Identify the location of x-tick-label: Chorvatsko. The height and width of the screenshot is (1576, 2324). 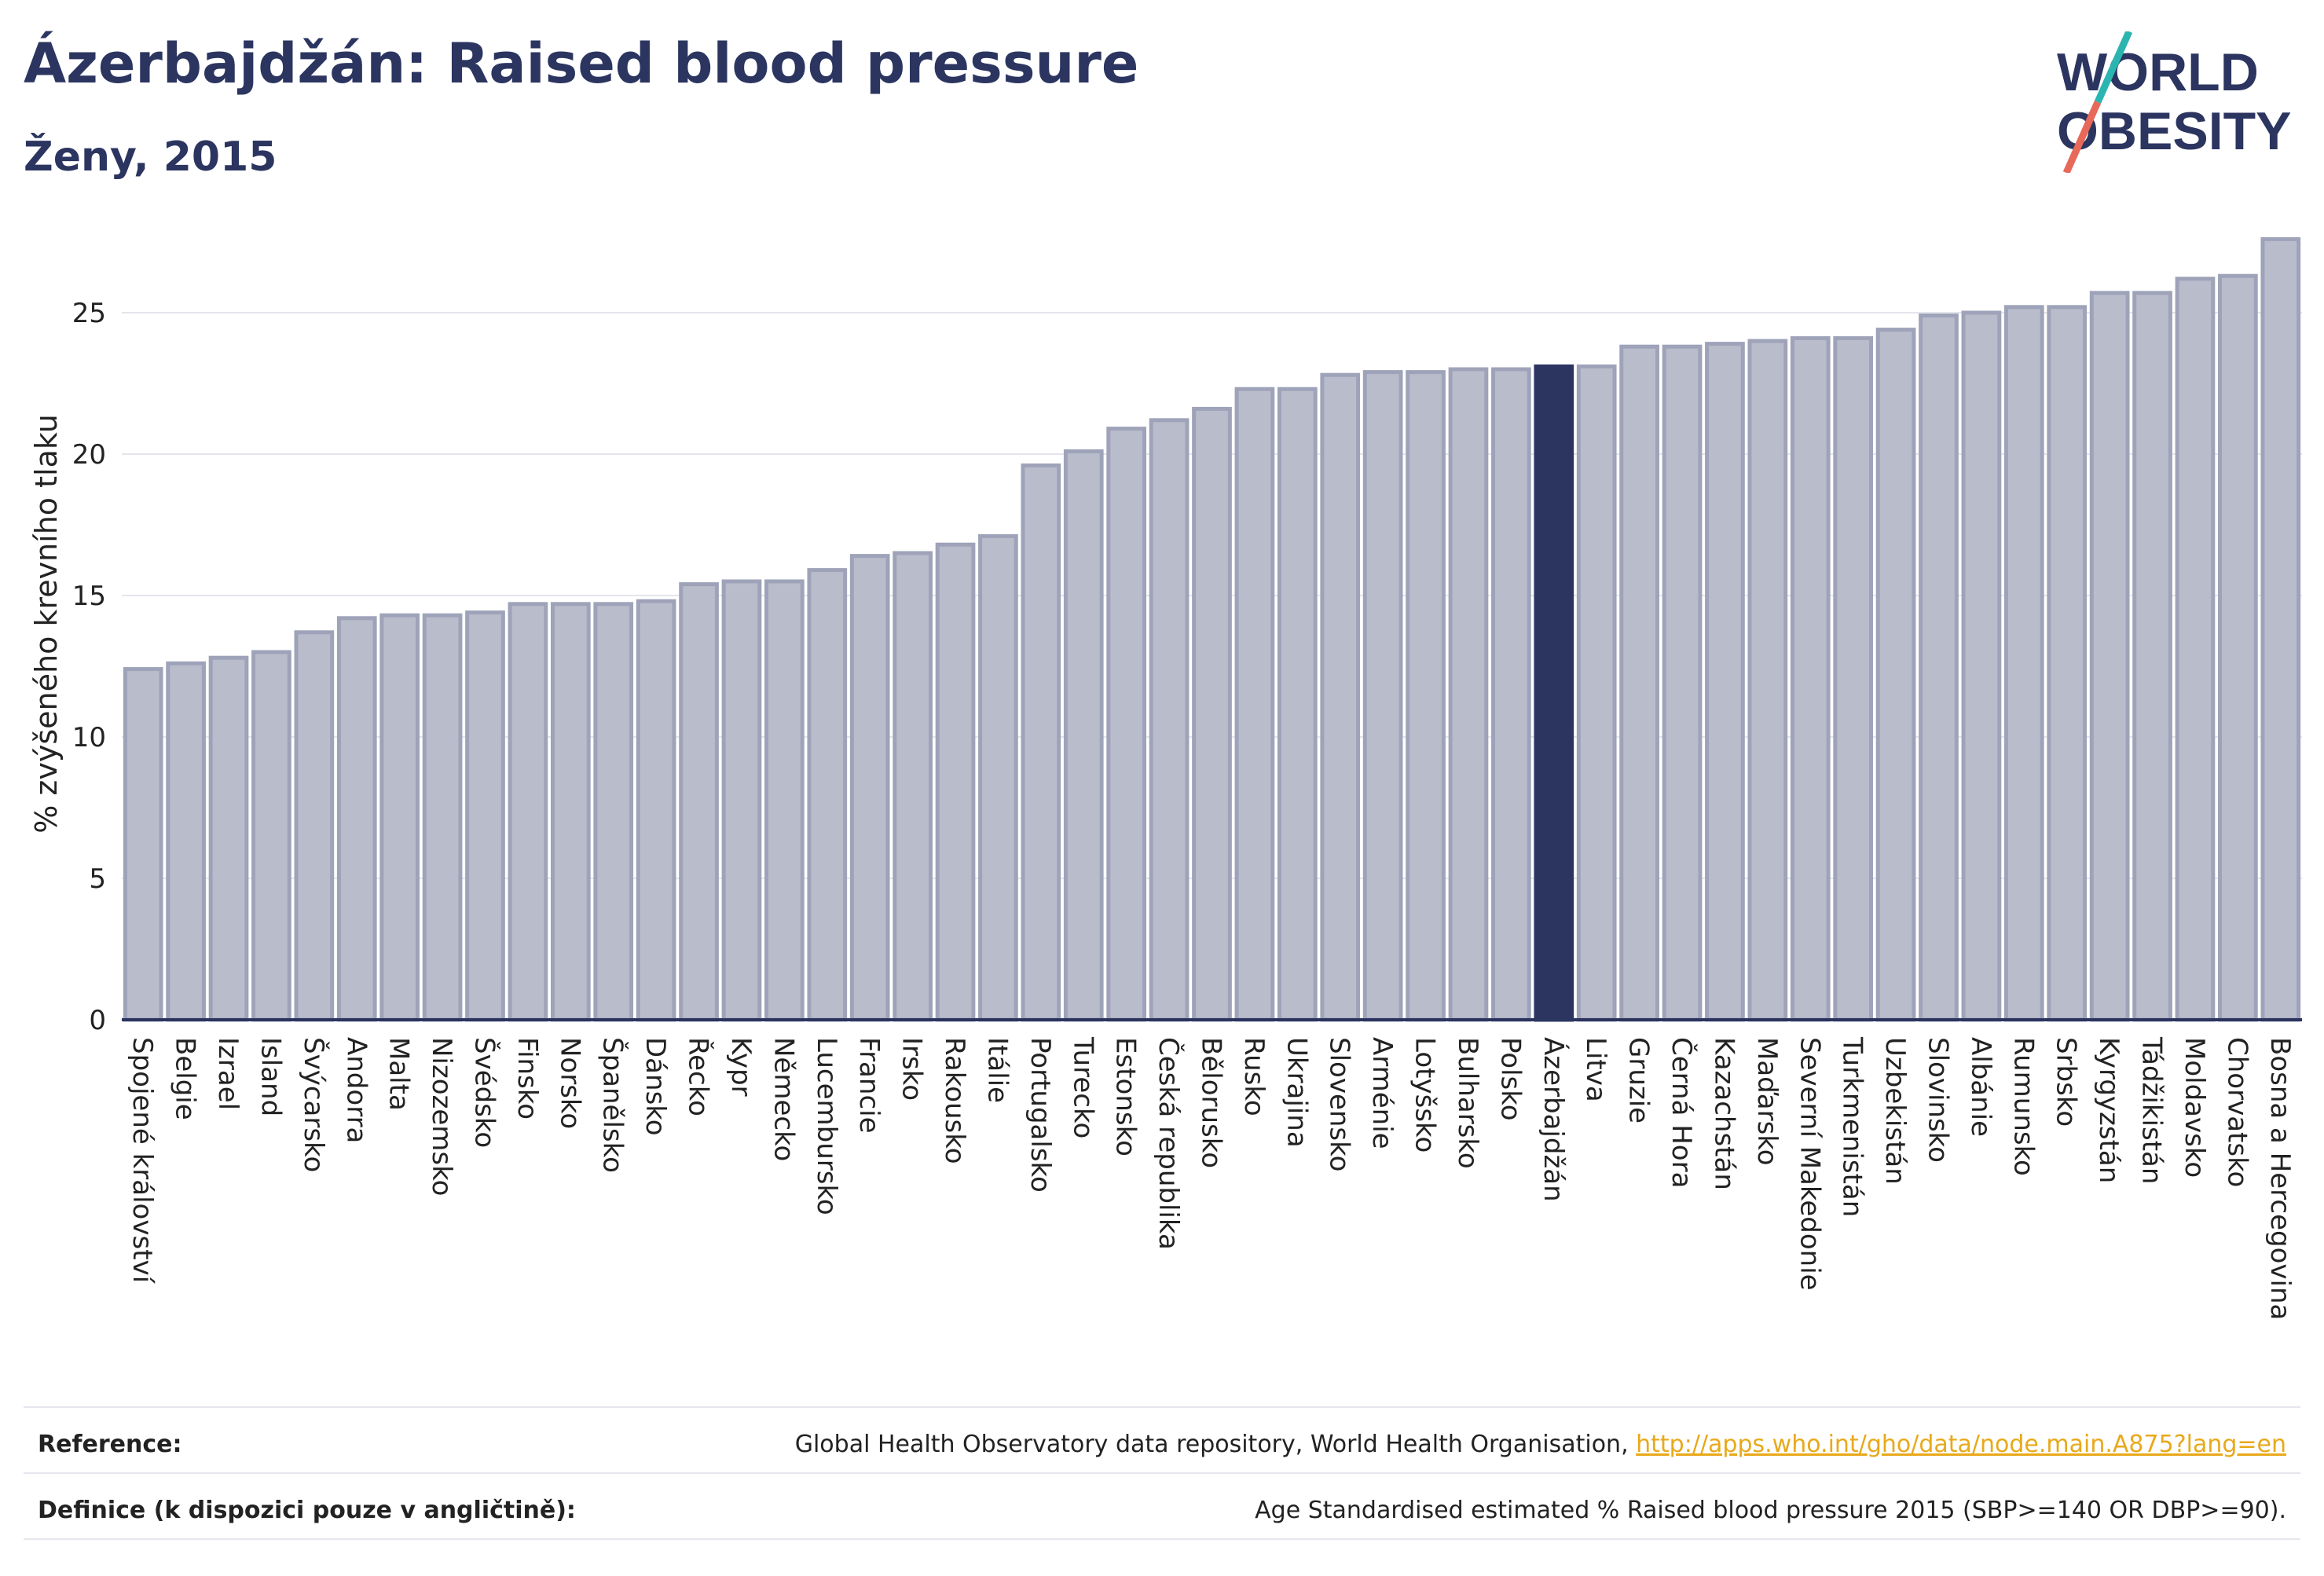
(2237, 1112).